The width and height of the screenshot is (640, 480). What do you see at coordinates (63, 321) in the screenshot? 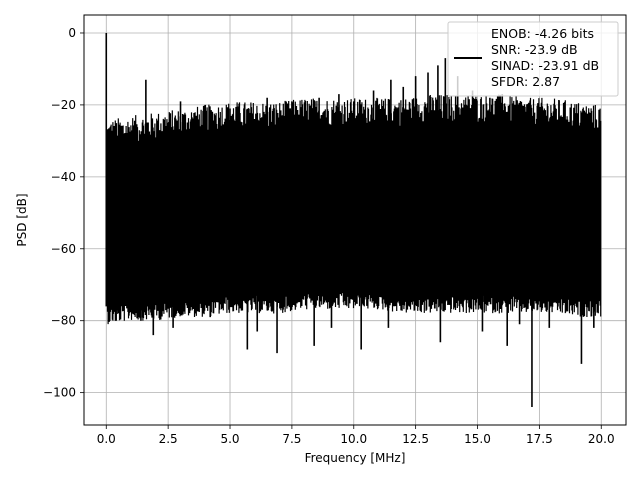
I see `y-tick-label: −80` at bounding box center [63, 321].